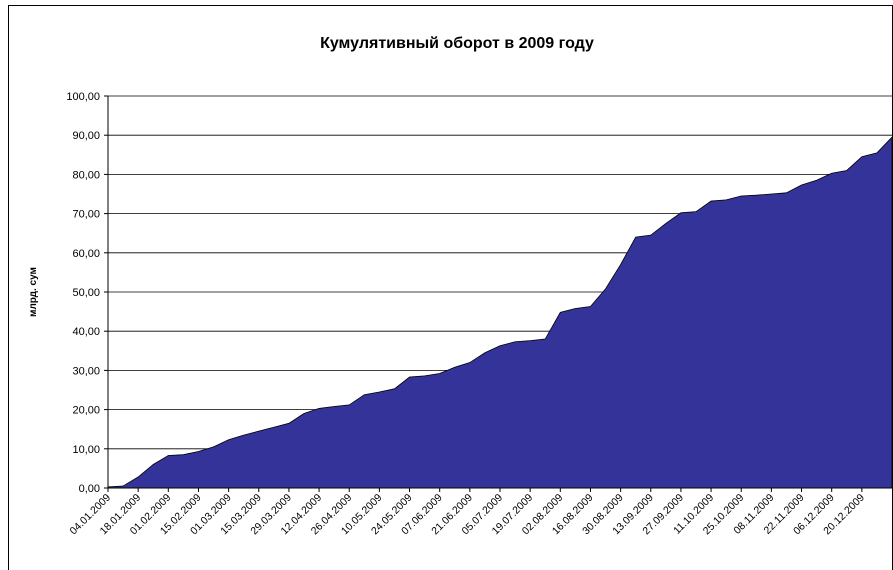 This screenshot has width=893, height=570. Describe the element at coordinates (86, 450) in the screenshot. I see `y-tick-label: 10,00` at that location.